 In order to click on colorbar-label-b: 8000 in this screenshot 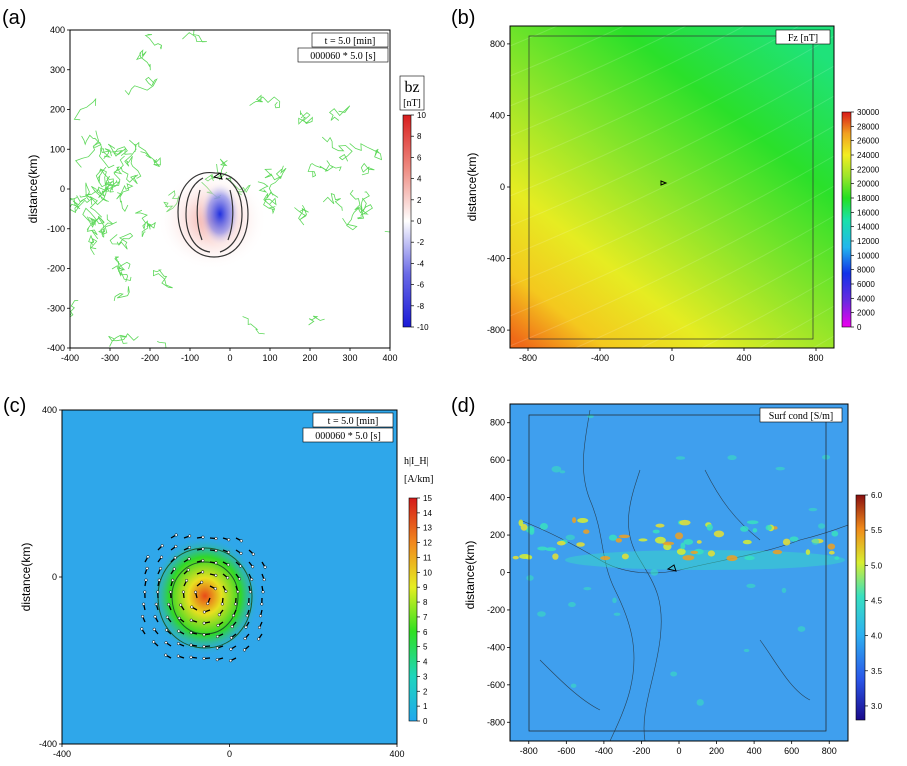, I will do `click(866, 270)`.